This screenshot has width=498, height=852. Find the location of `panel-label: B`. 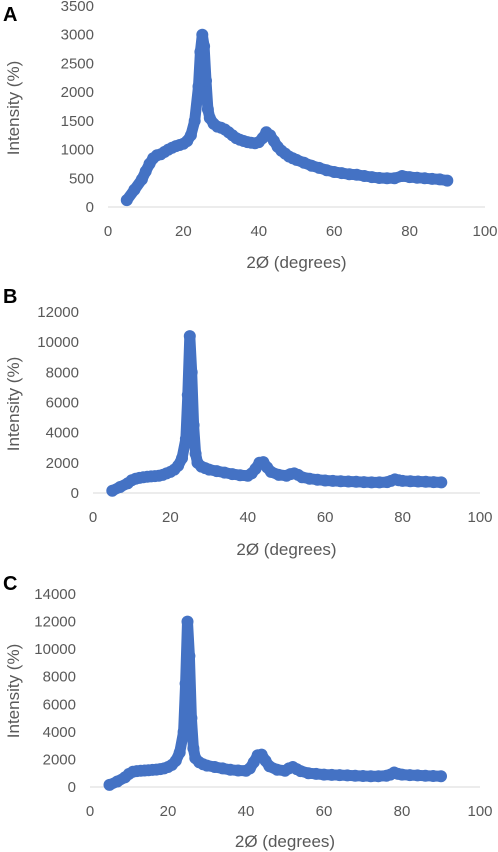

panel-label: B is located at coordinates (10, 297).